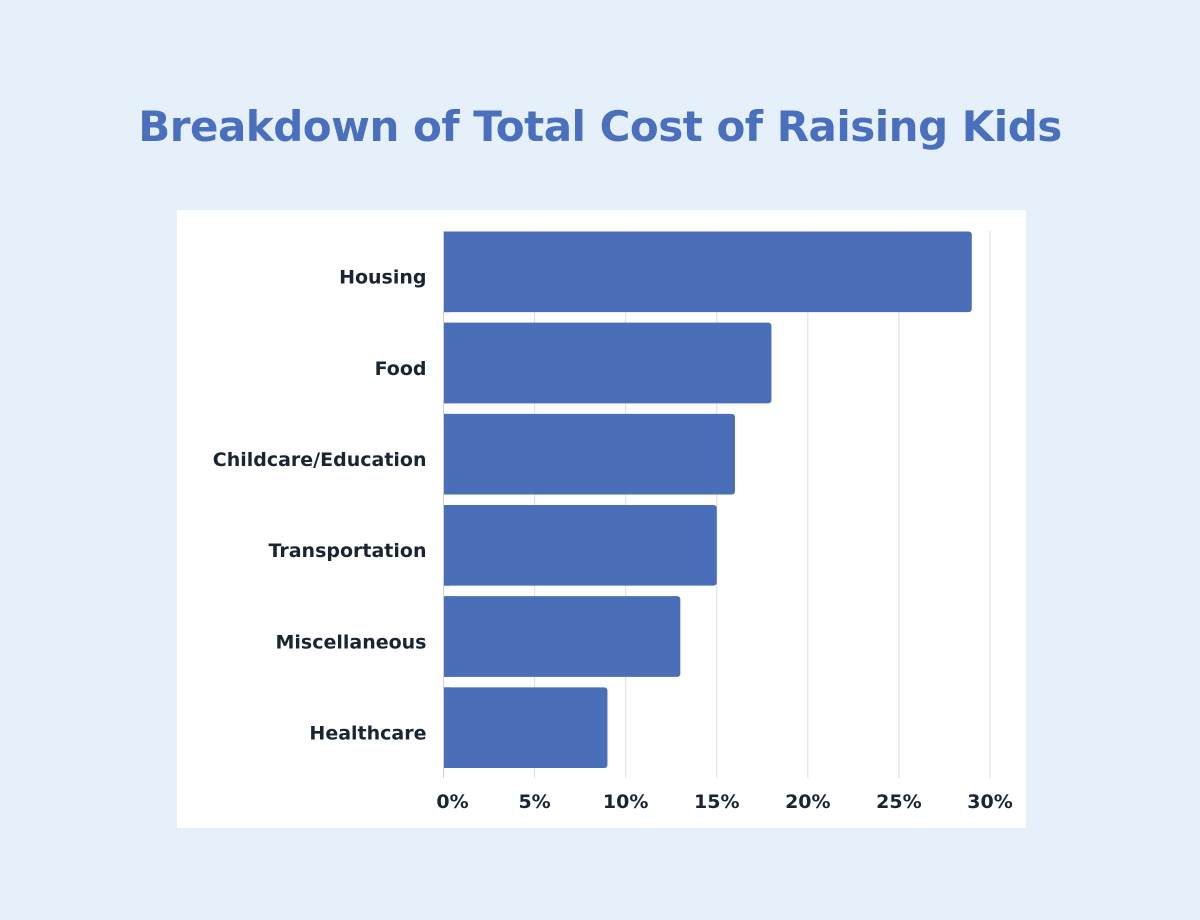  What do you see at coordinates (367, 733) in the screenshot?
I see `category-label: Healthcare` at bounding box center [367, 733].